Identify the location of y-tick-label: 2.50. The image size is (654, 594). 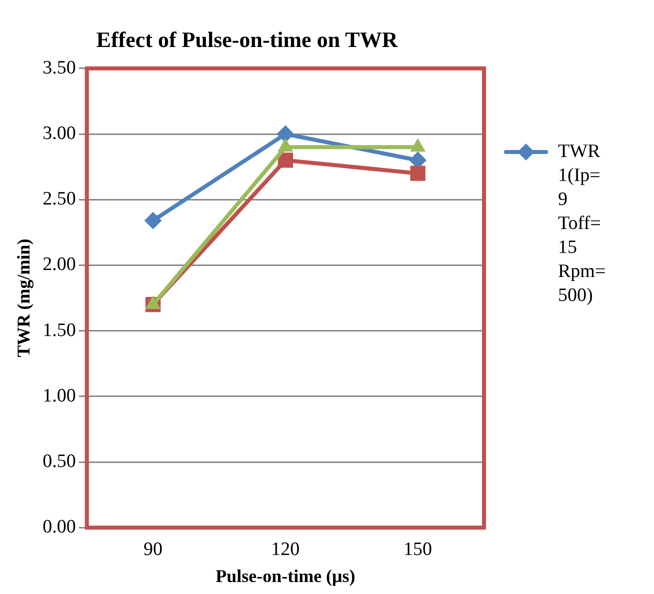
(59, 199).